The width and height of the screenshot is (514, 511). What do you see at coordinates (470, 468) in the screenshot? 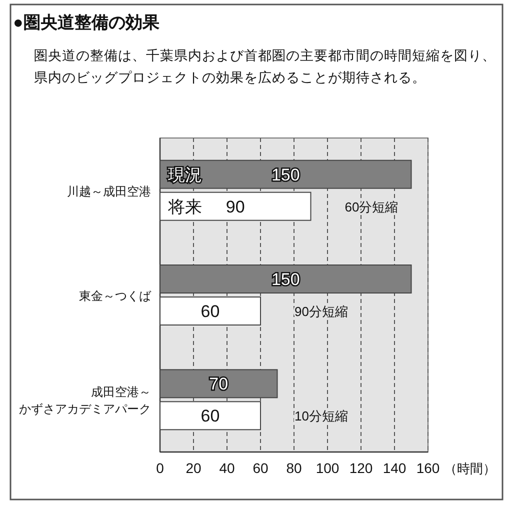
I see `x-axis-title: （時間）` at bounding box center [470, 468].